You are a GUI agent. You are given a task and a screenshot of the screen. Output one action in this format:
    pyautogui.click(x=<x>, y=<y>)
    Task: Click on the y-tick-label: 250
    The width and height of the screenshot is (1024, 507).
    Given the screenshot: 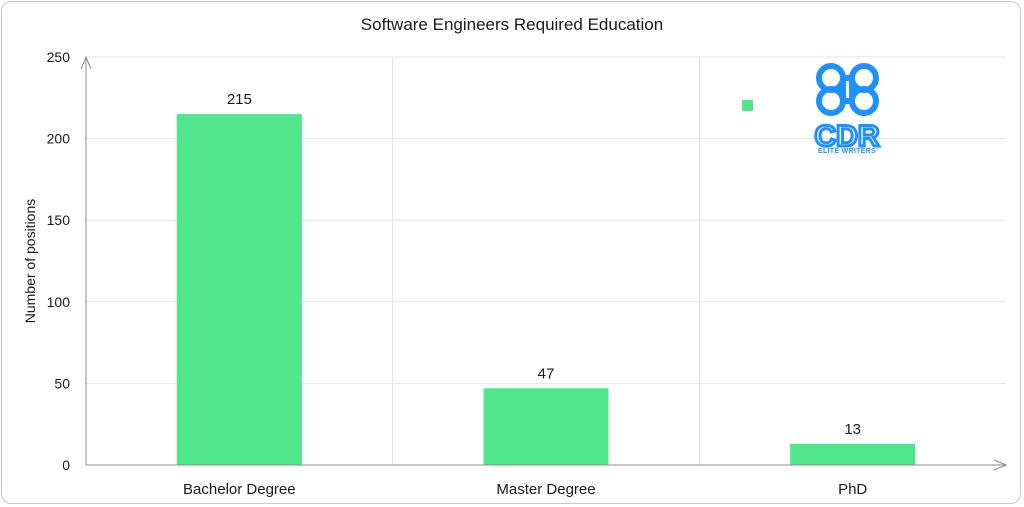 What is the action you would take?
    pyautogui.click(x=59, y=57)
    